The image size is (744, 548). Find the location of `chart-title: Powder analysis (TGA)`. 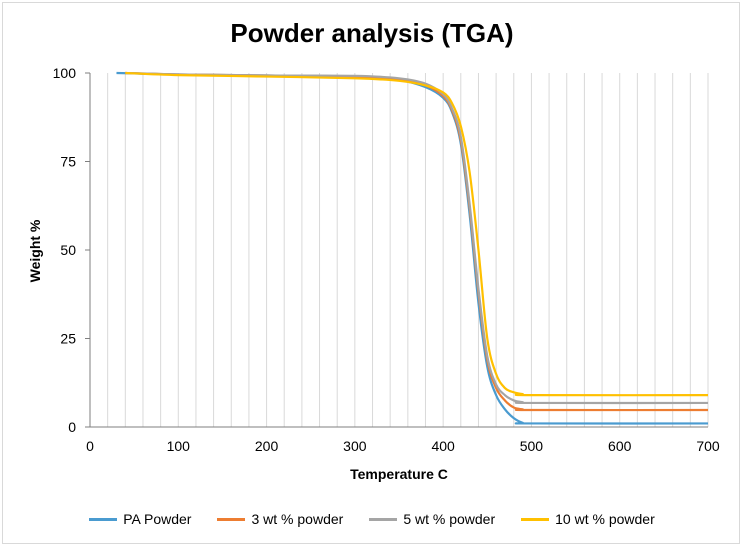

chart-title: Powder analysis (TGA) is located at coordinates (372, 33).